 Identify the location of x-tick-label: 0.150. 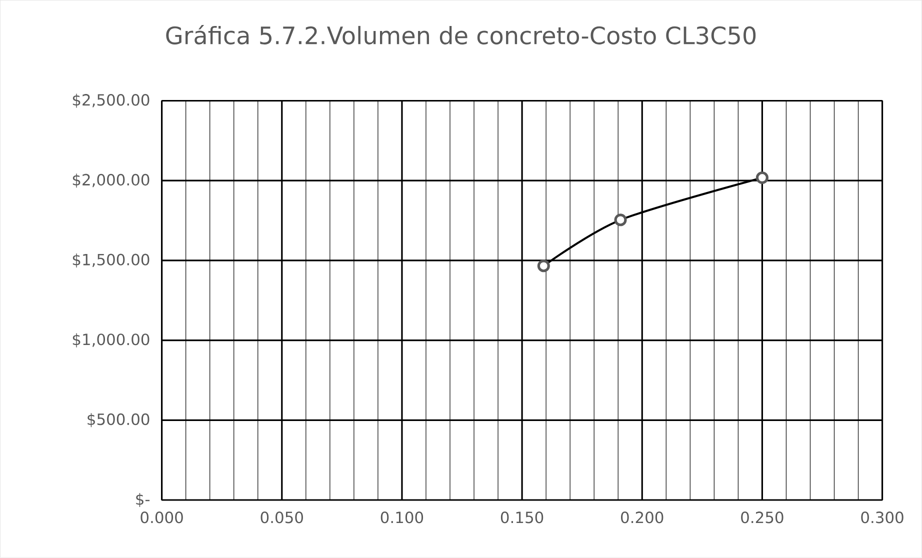
(522, 518).